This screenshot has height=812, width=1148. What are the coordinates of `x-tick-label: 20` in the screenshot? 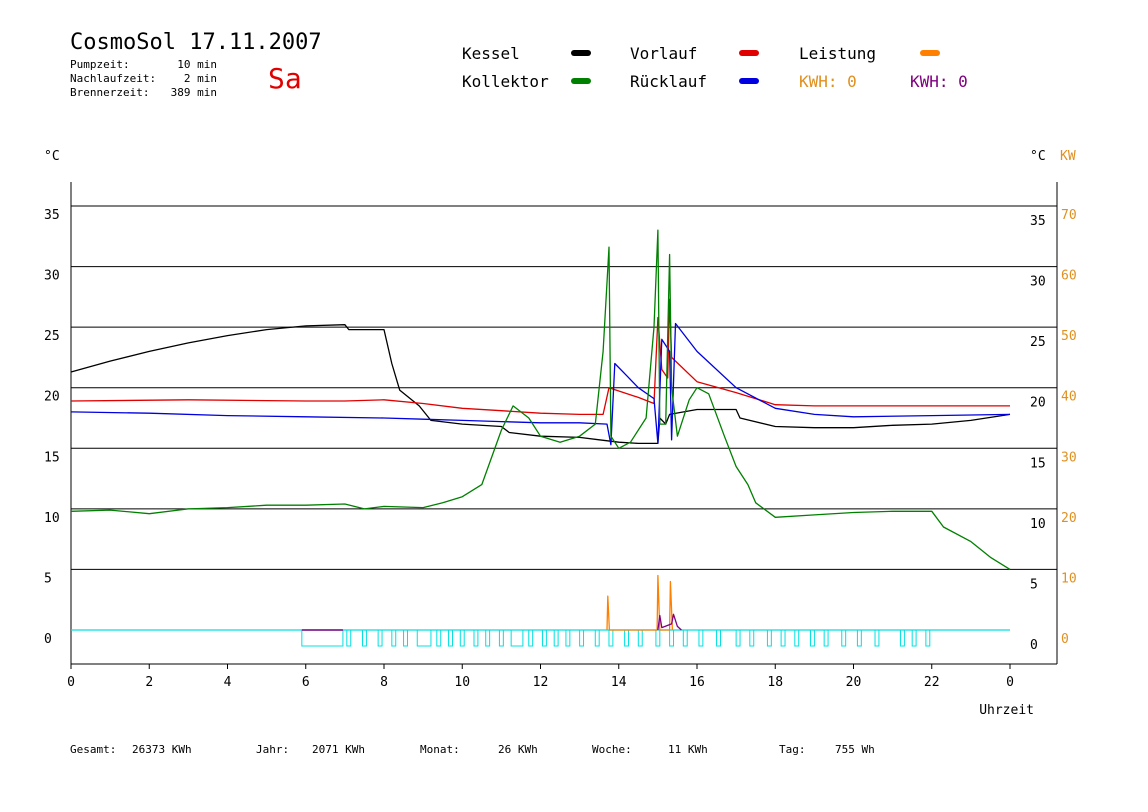 It's located at (854, 682).